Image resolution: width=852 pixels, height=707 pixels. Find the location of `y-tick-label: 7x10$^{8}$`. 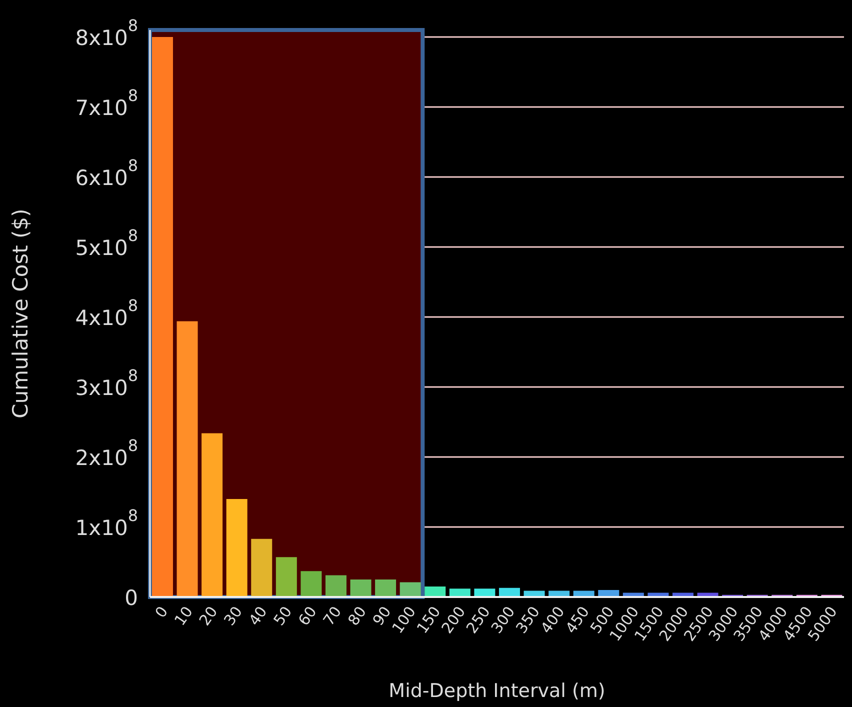

y-tick-label: 7x10$^{8}$ is located at coordinates (106, 103).